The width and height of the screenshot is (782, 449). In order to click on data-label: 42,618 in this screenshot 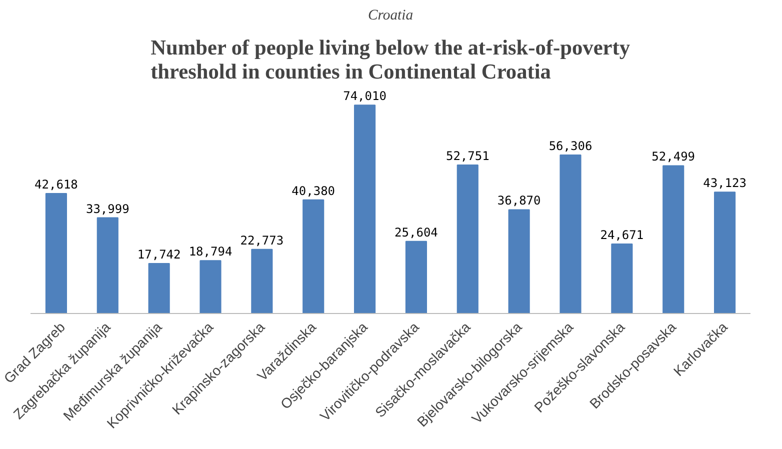, I will do `click(56, 185)`.